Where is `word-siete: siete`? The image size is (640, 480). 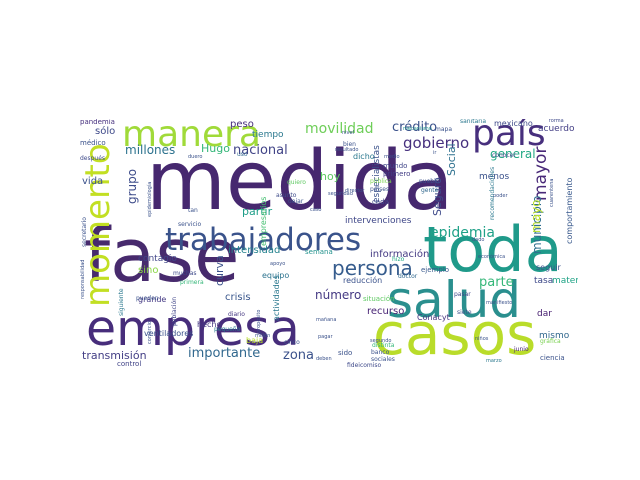
word-siete: siete is located at coordinates (464, 312).